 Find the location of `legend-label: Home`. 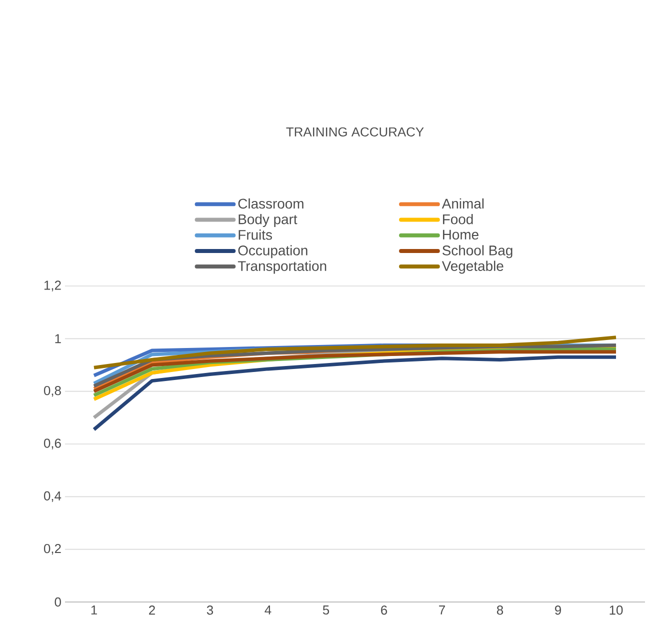

legend-label: Home is located at coordinates (460, 235).